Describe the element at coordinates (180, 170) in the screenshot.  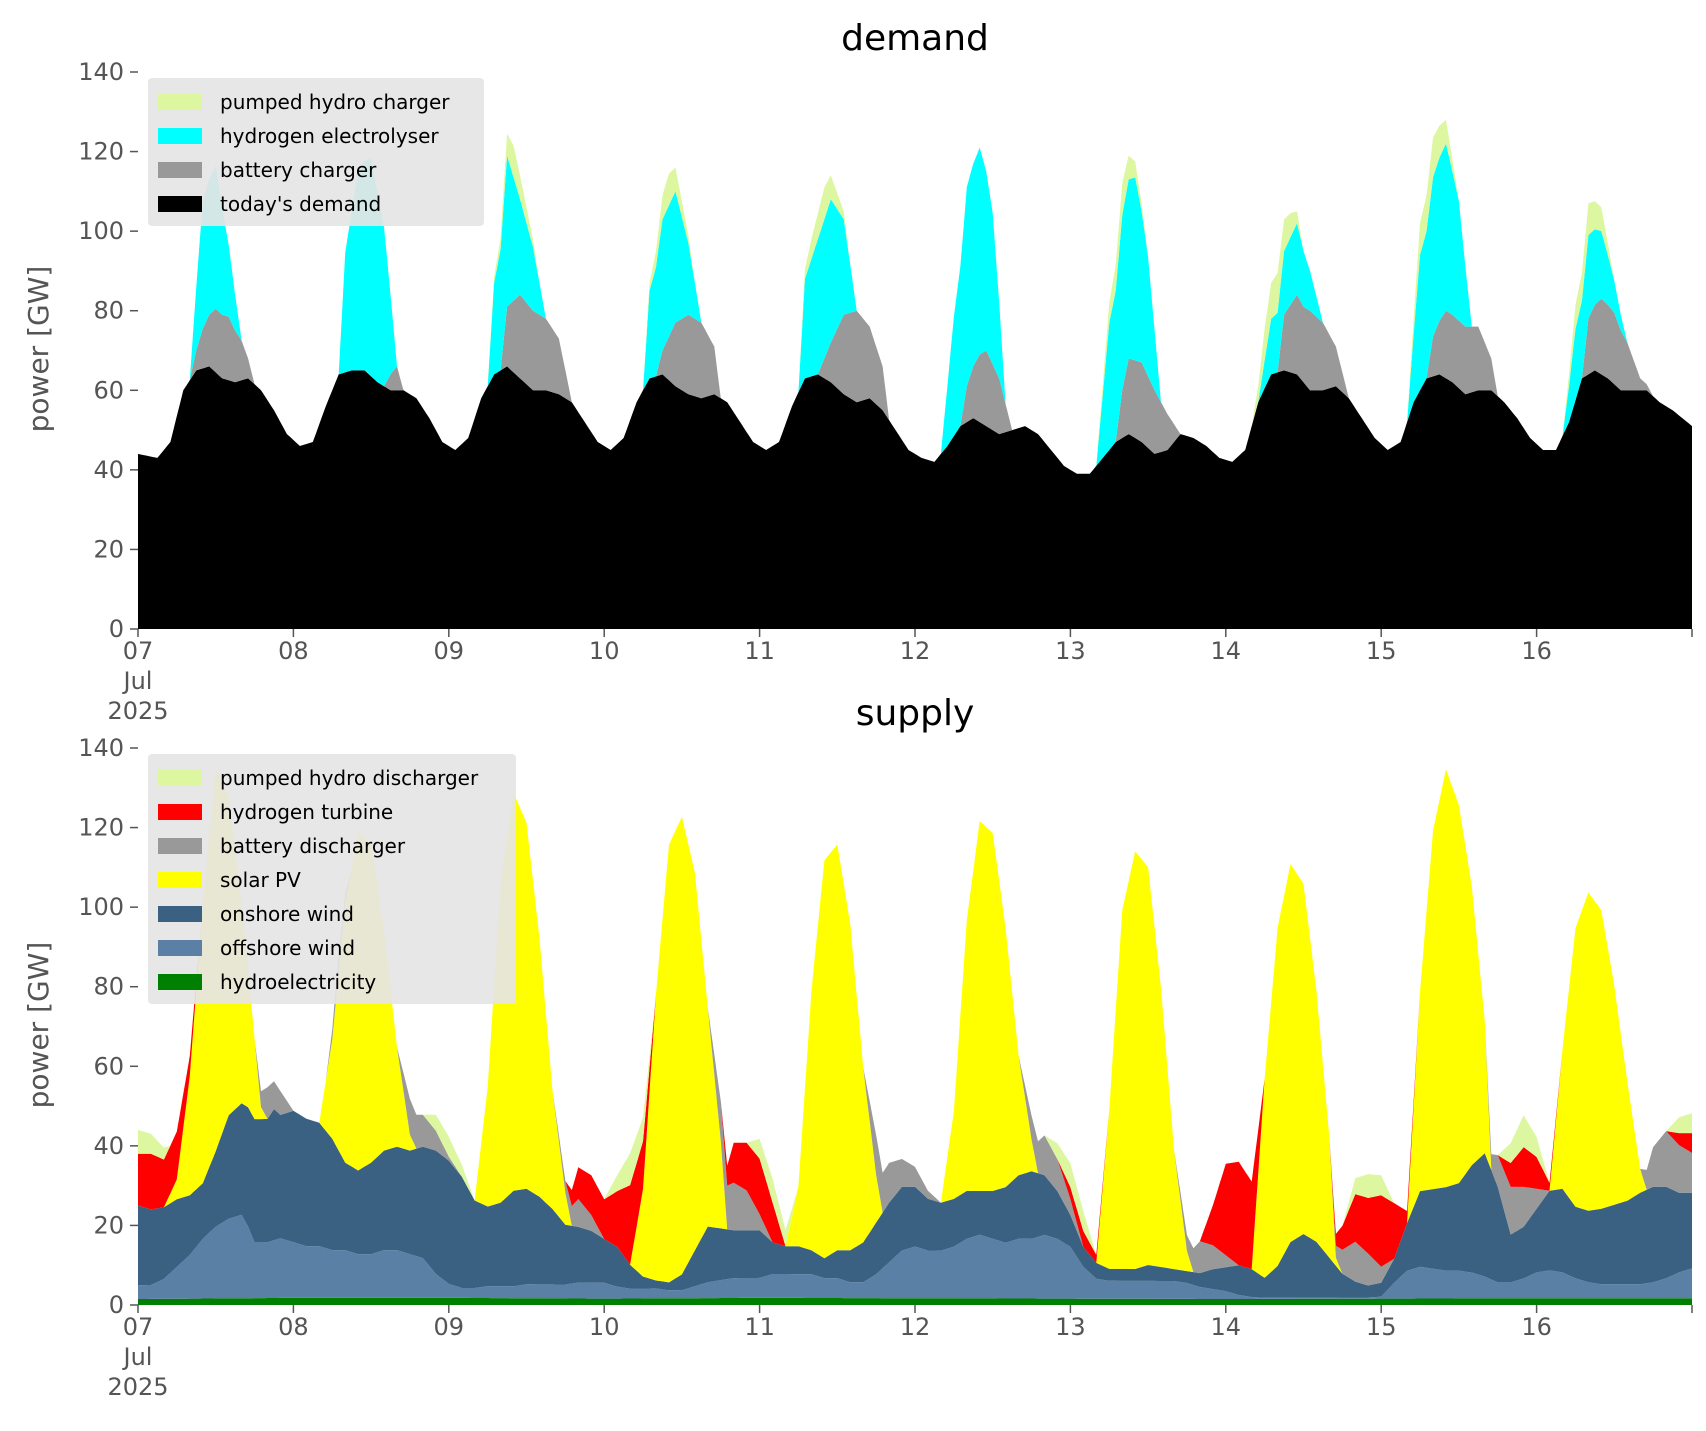
I see `battery-charger-legend-swatch` at that location.